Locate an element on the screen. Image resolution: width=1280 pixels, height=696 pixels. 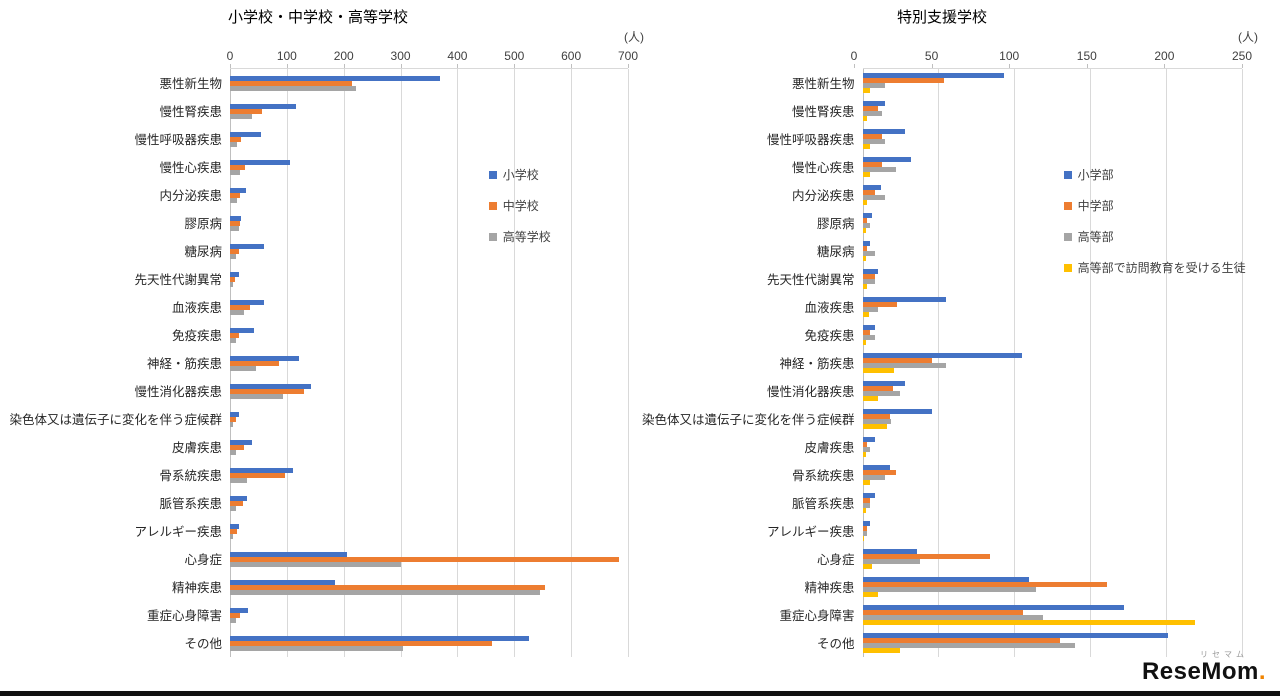
legend-item: 高等学校 is located at coordinates (519, 236).